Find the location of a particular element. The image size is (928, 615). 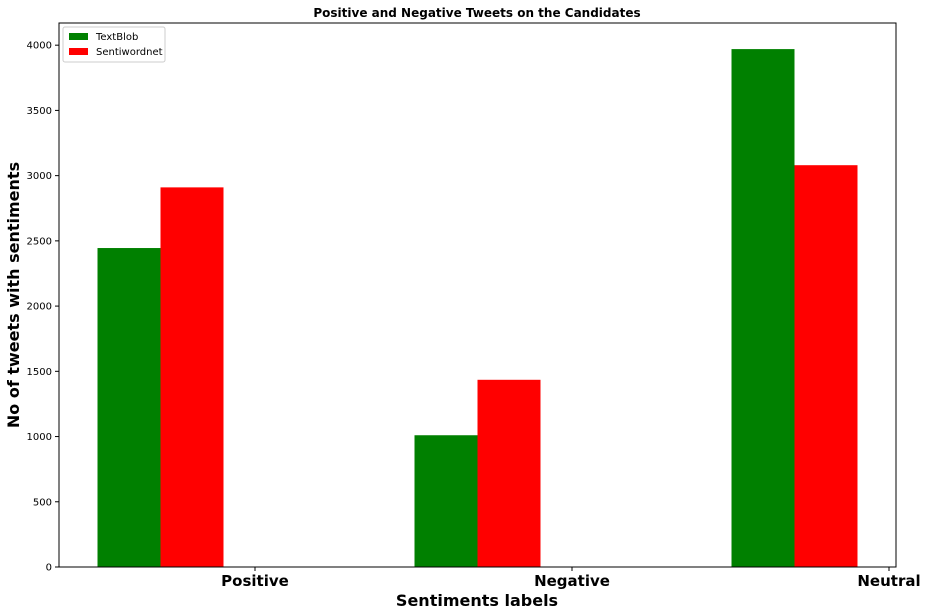

legend-swatch-sentiwordnet is located at coordinates (78, 51).